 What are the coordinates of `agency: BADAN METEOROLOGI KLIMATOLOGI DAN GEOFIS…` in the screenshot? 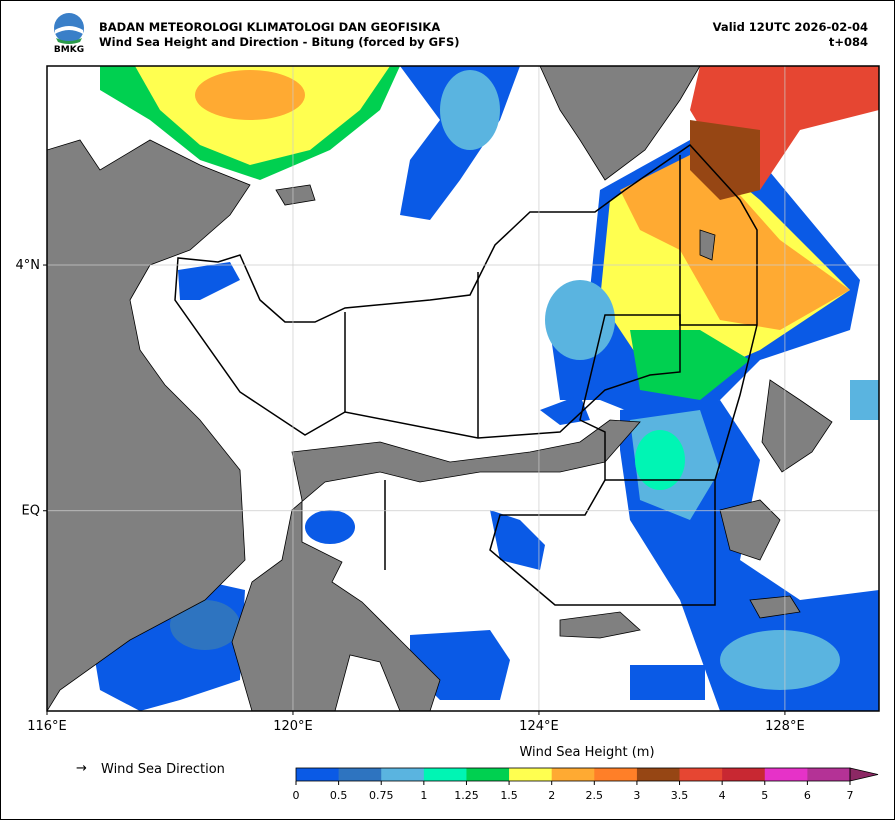 It's located at (269, 27).